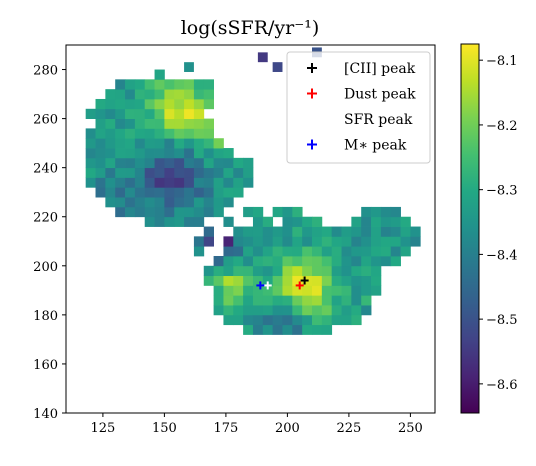  Describe the element at coordinates (470, 228) in the screenshot. I see `colorbar-gradient` at that location.